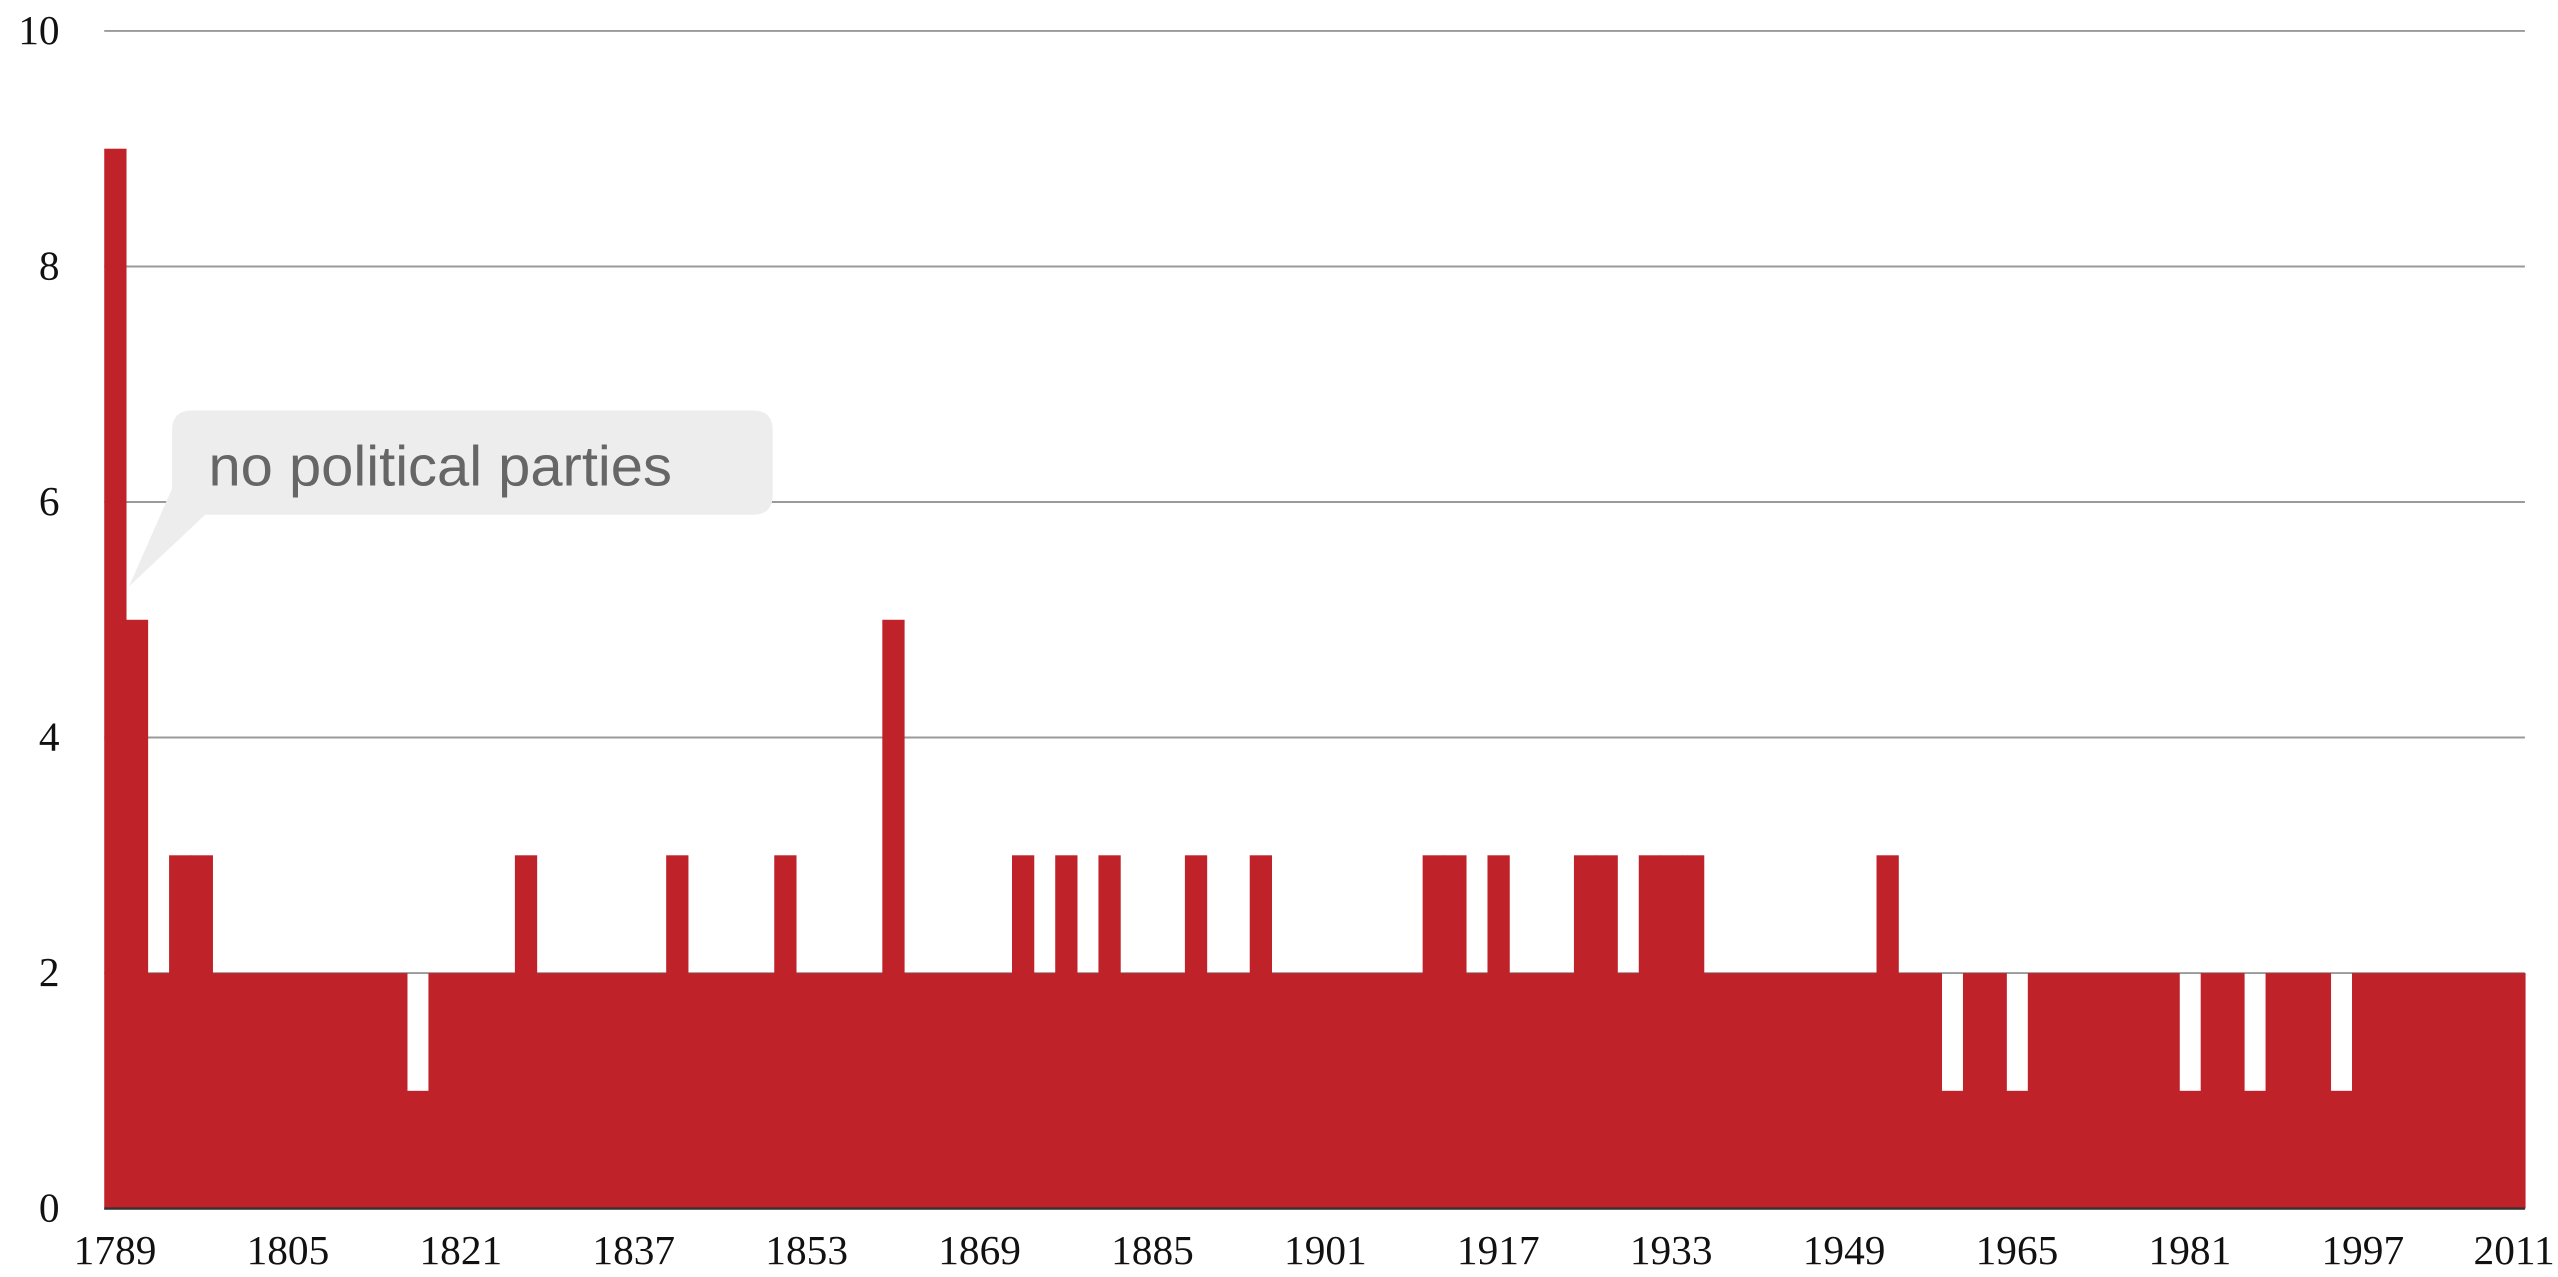 This screenshot has width=2558, height=1277. I want to click on x-tick-label: 1933, so click(1671, 1250).